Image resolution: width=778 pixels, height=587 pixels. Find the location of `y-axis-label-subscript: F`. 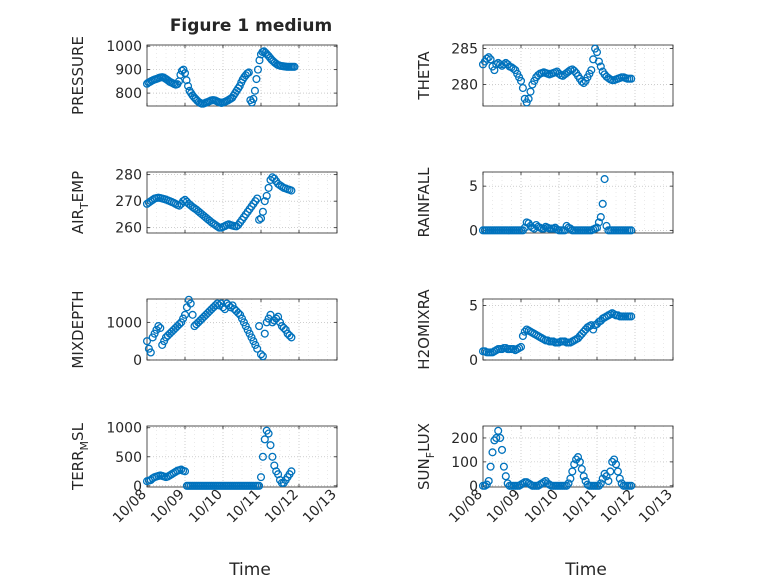

y-axis-label-subscript: F is located at coordinates (430, 455).